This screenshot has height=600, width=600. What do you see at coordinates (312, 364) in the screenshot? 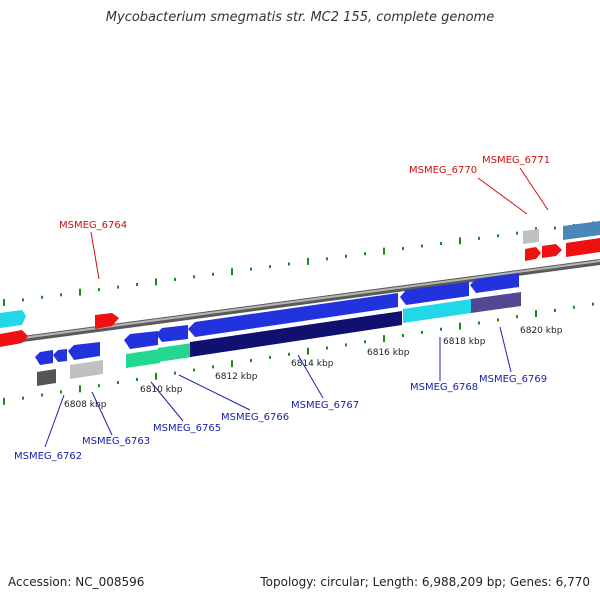
I see `scale-label-6814: 6814 kbp` at bounding box center [312, 364].